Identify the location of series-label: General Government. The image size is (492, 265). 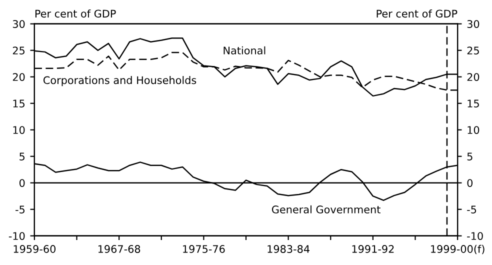
(326, 209).